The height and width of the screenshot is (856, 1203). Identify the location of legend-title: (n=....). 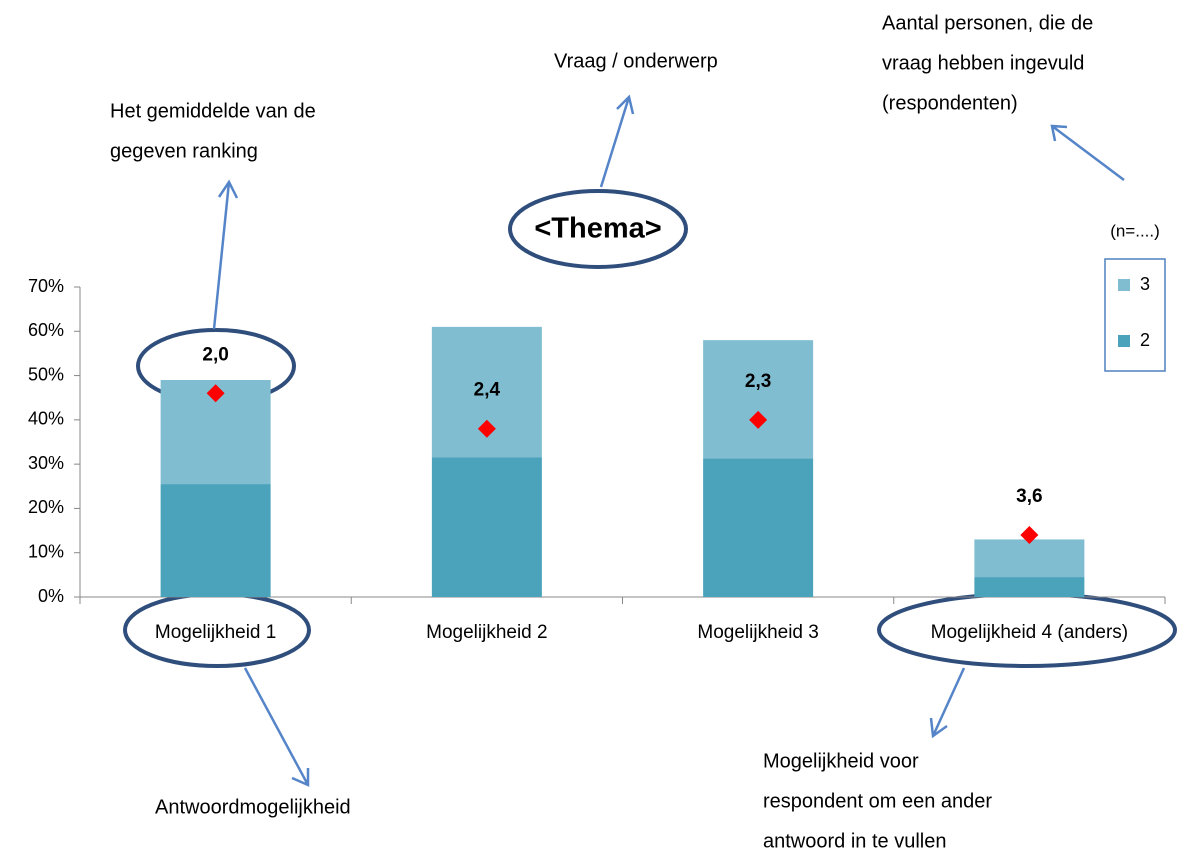
(1135, 230).